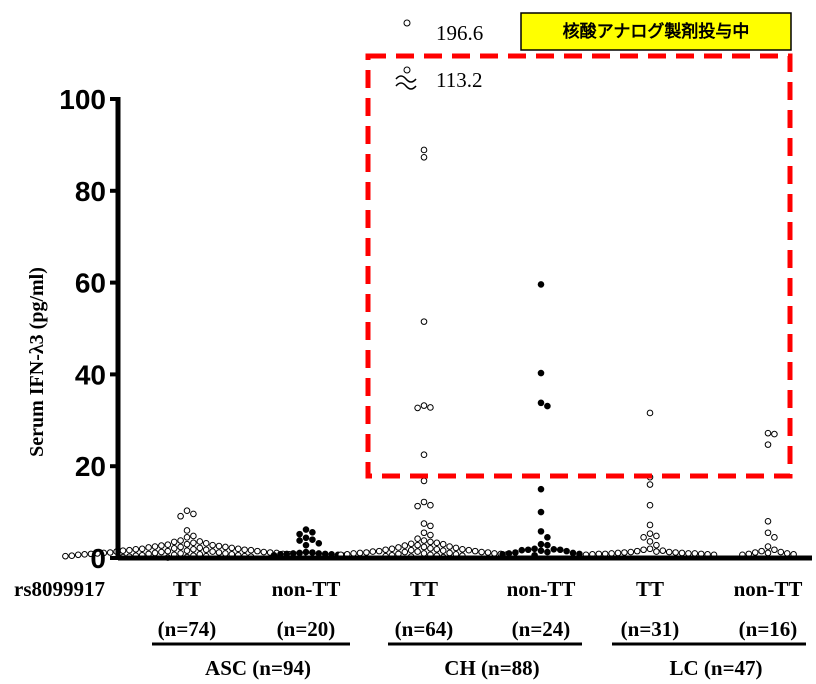  What do you see at coordinates (439, 55) in the screenshot?
I see `off-scale-values: 196.6 113.2` at bounding box center [439, 55].